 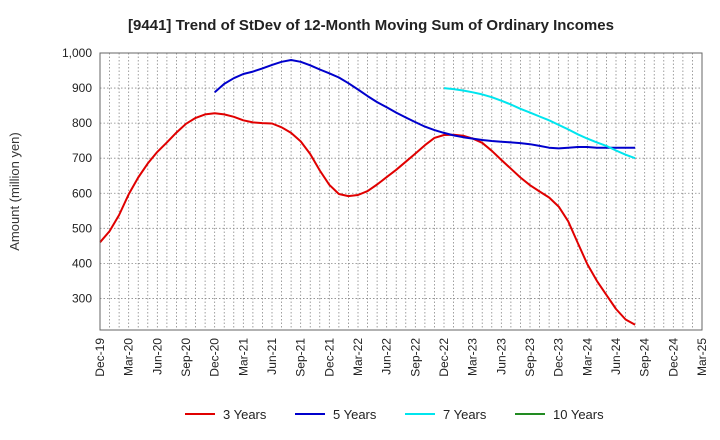 What do you see at coordinates (272, 356) in the screenshot?
I see `x-tick-label: Jun-21` at bounding box center [272, 356].